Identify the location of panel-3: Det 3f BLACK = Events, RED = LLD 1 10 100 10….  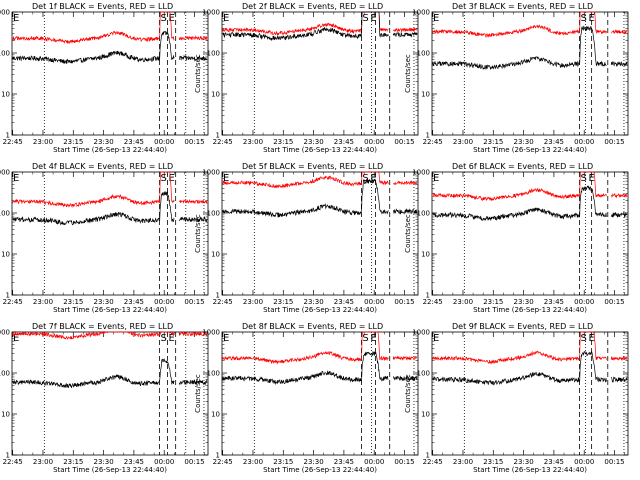
(516, 78).